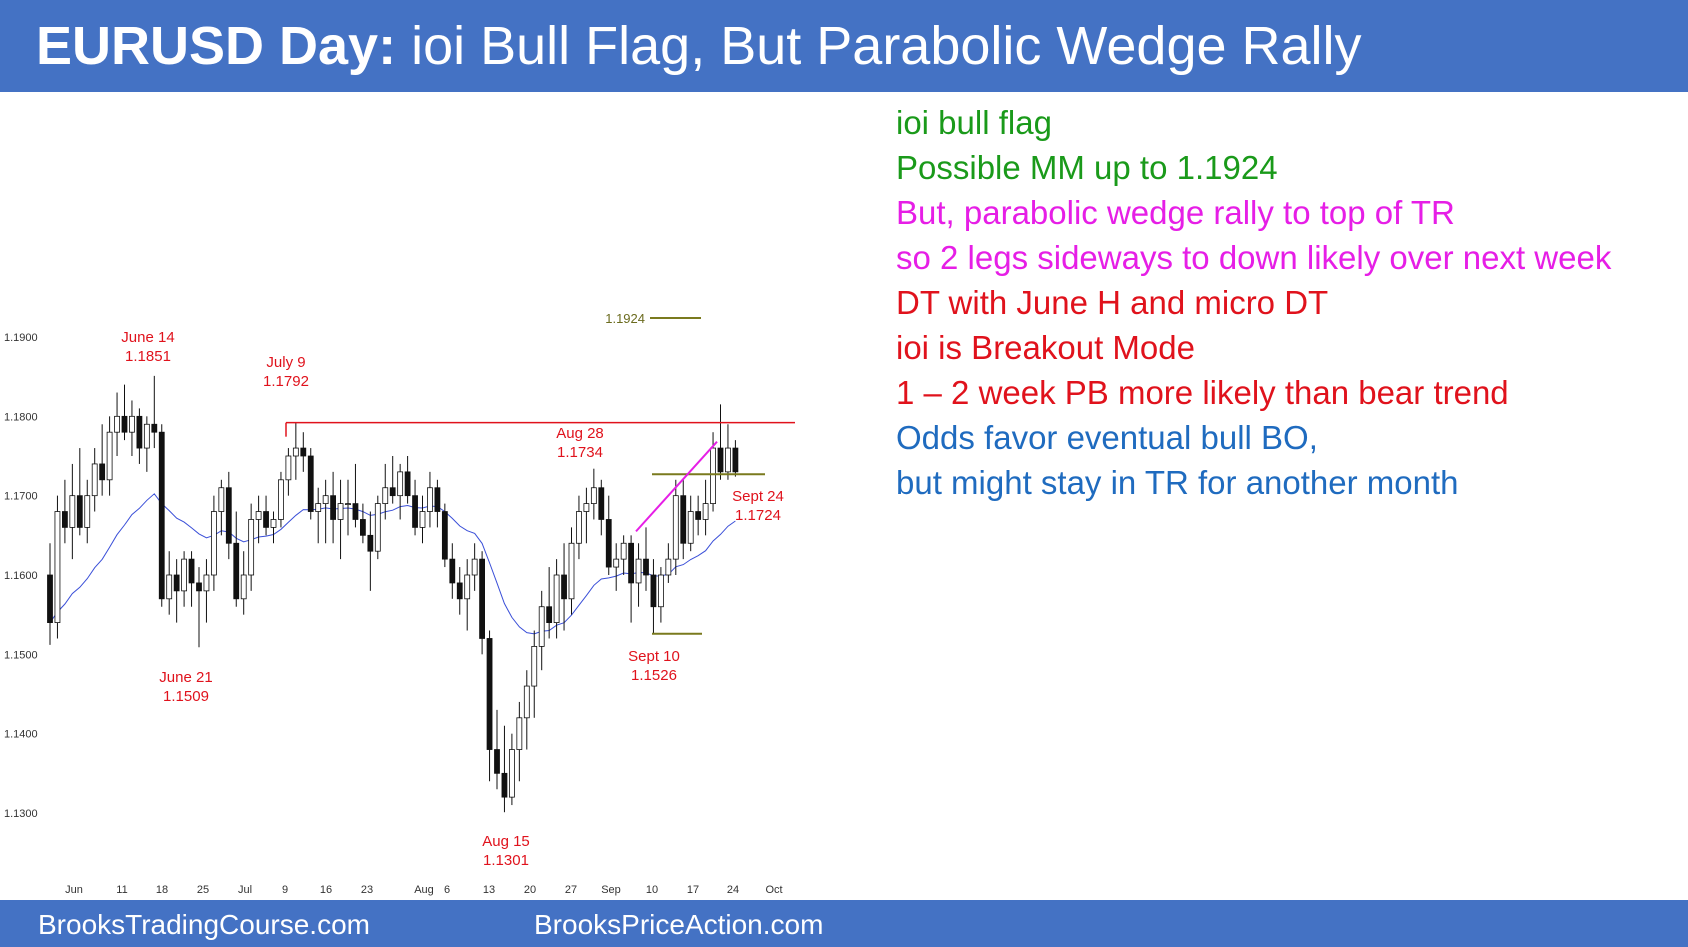 The width and height of the screenshot is (1688, 947). Describe the element at coordinates (185, 677) in the screenshot. I see `annotation-date: June 21` at that location.